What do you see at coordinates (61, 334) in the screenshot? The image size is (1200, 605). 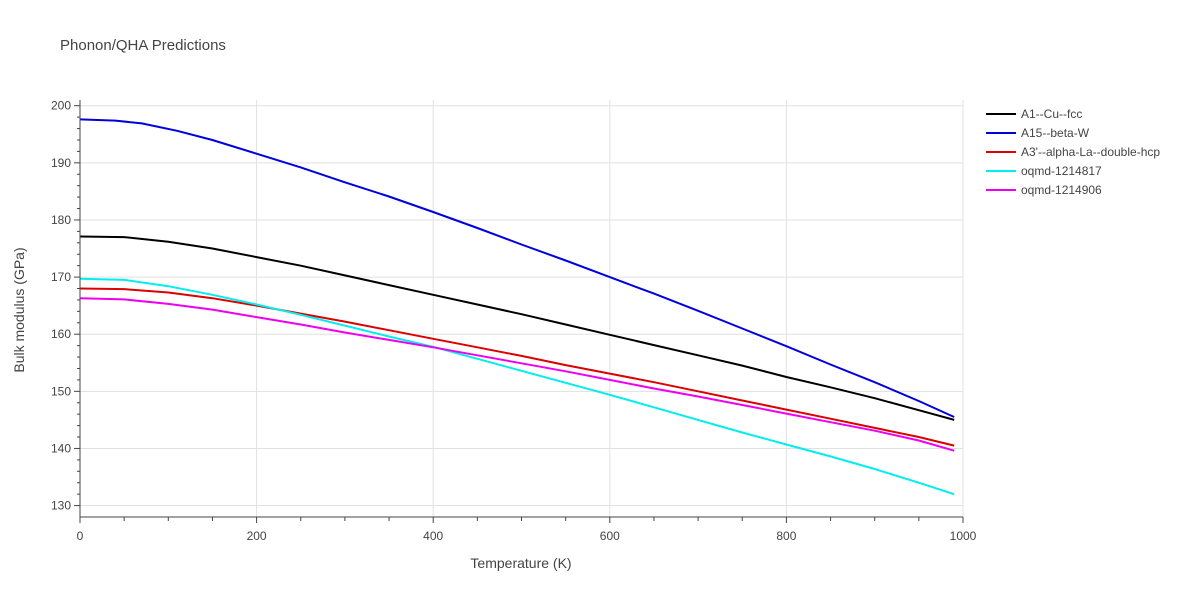 I see `y-tick-label: 160` at bounding box center [61, 334].